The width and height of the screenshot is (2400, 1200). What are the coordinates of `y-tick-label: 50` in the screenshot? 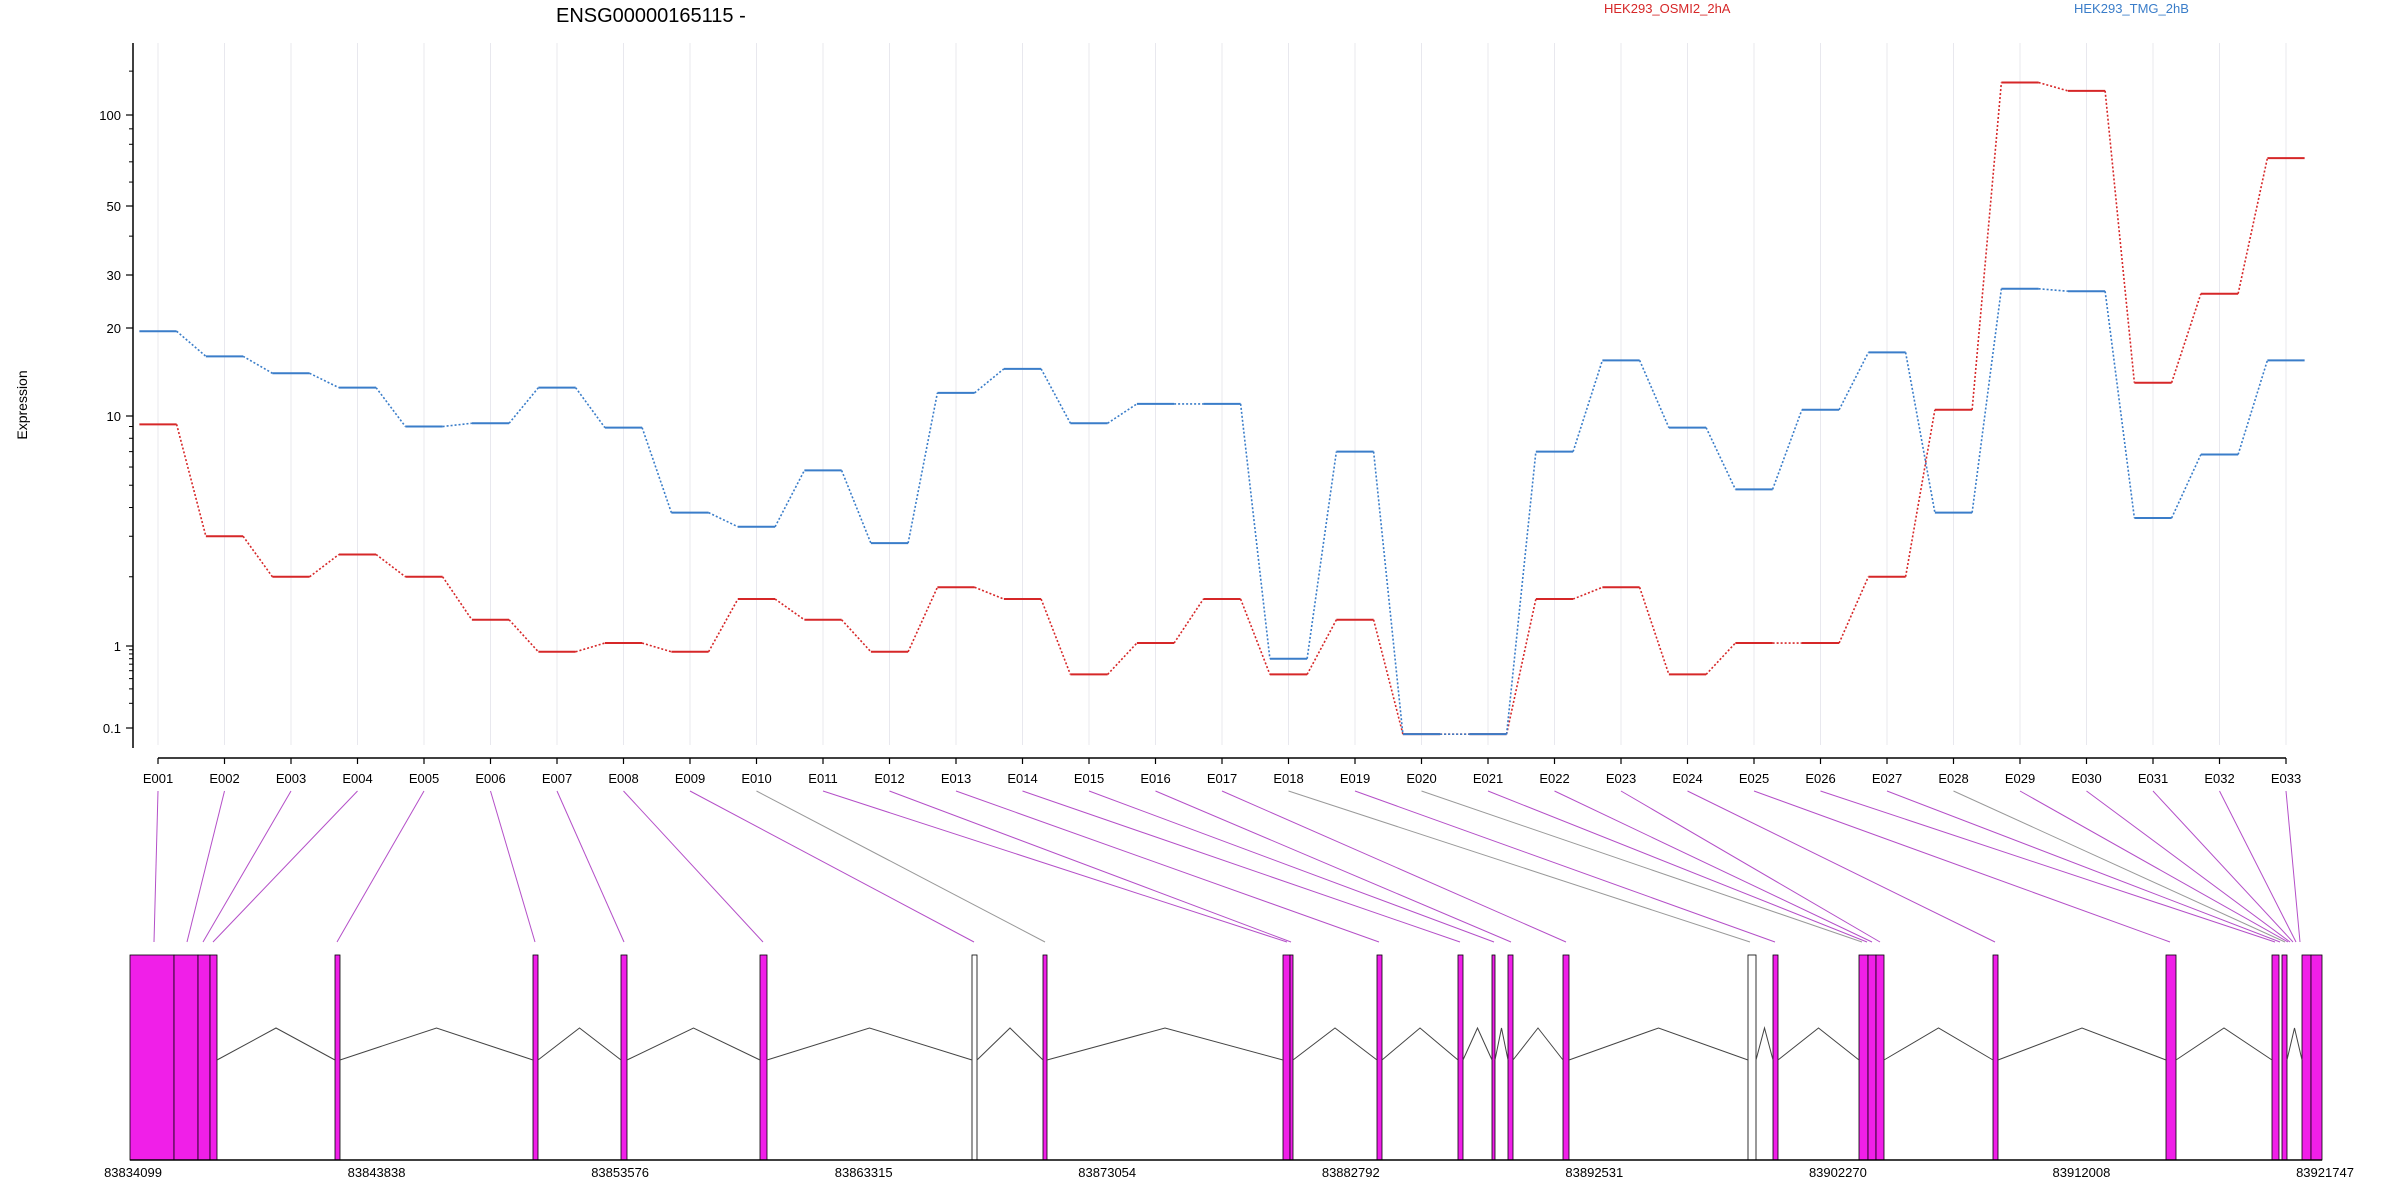 It's located at (114, 206).